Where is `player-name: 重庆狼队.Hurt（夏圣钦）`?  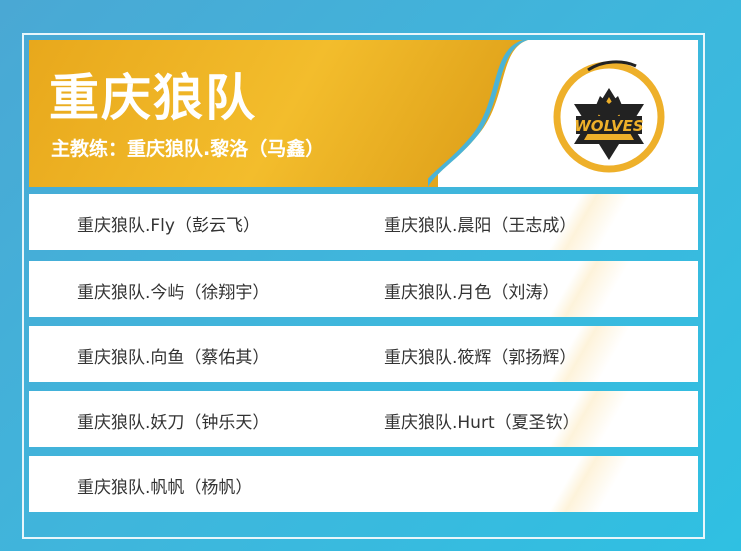 player-name: 重庆狼队.Hurt（夏圣钦） is located at coordinates (482, 423).